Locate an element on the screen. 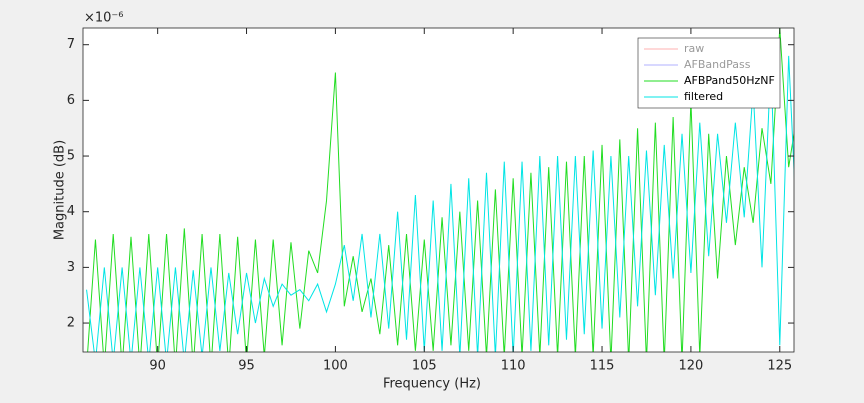  x-tick-label: 120 is located at coordinates (690, 366).